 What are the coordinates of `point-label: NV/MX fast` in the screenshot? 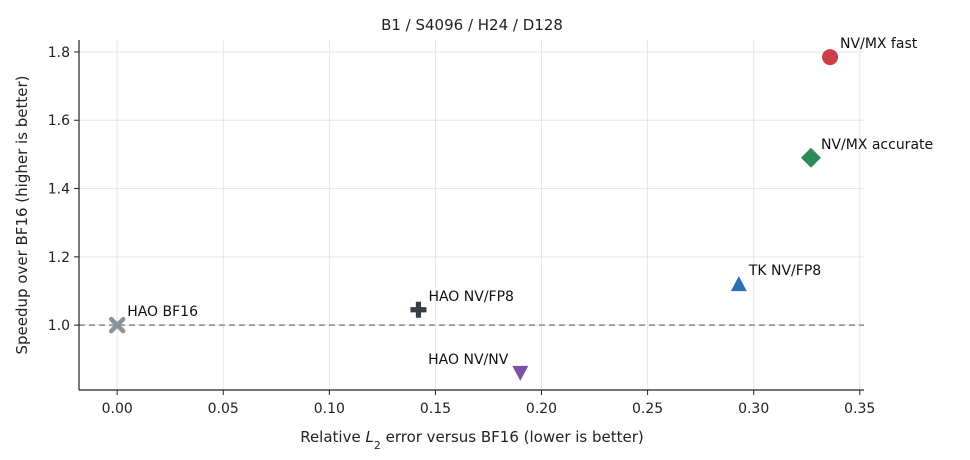 It's located at (879, 44).